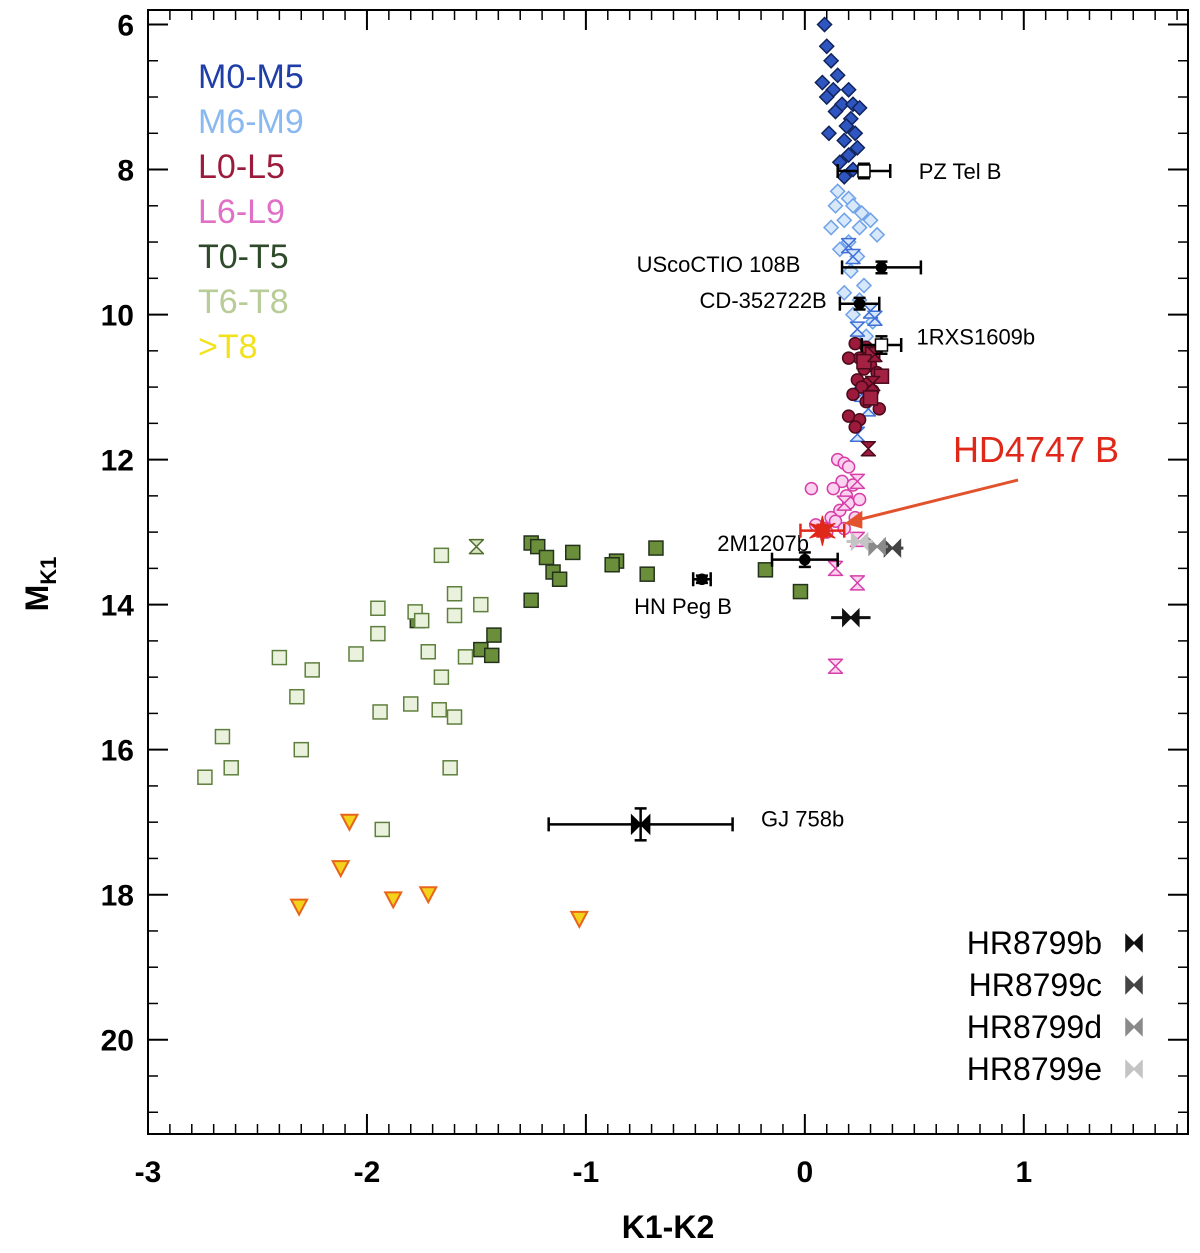 The image size is (1200, 1253). Describe the element at coordinates (125, 26) in the screenshot. I see `y-tick-label: 6` at that location.